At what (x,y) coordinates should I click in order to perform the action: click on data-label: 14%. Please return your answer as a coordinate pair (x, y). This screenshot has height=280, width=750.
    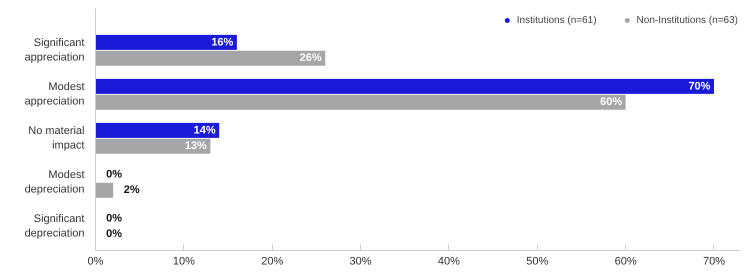
    Looking at the image, I should click on (205, 130).